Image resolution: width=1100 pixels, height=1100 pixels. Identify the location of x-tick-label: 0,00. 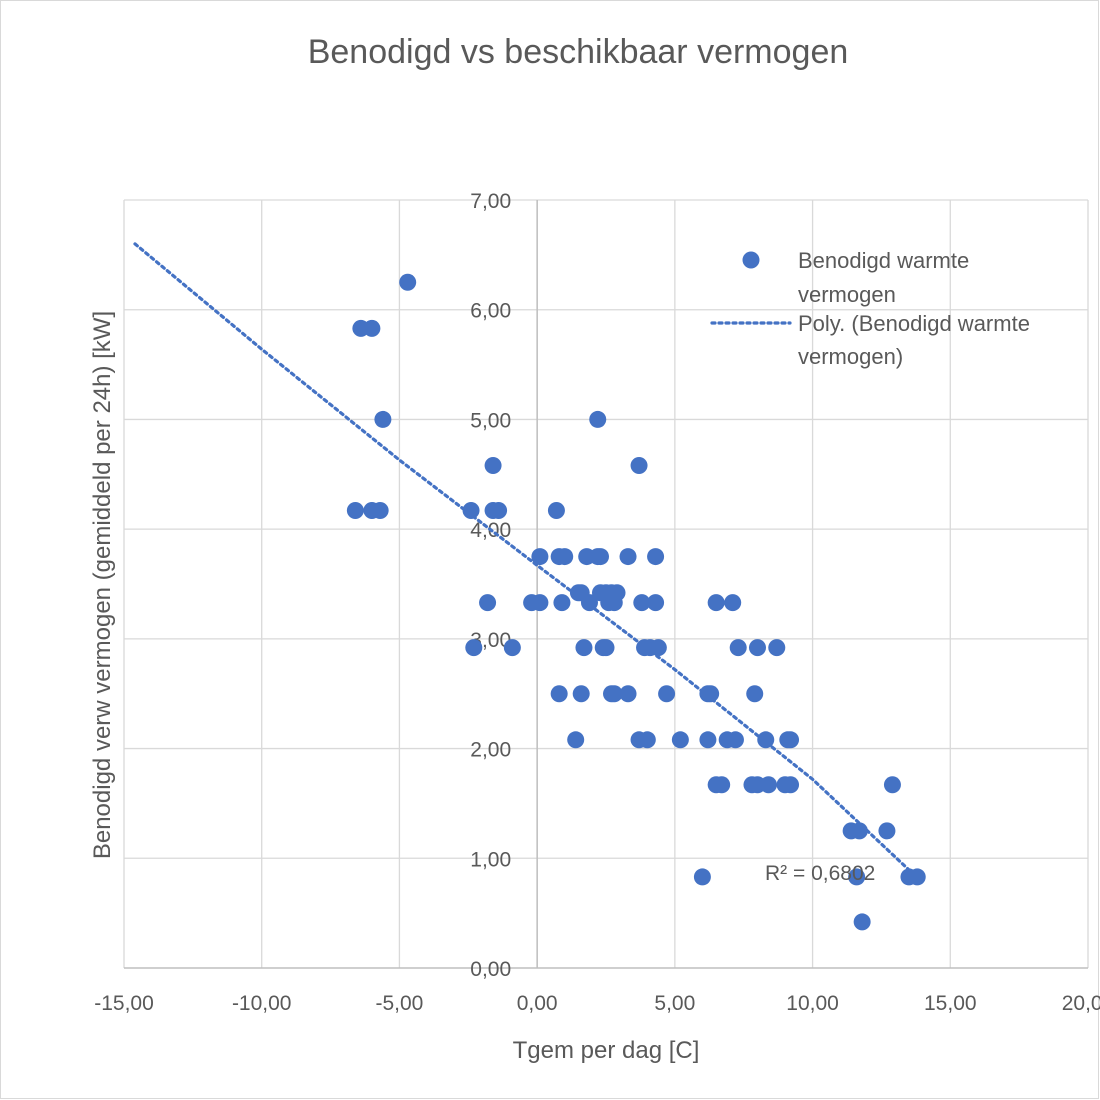
(537, 1003).